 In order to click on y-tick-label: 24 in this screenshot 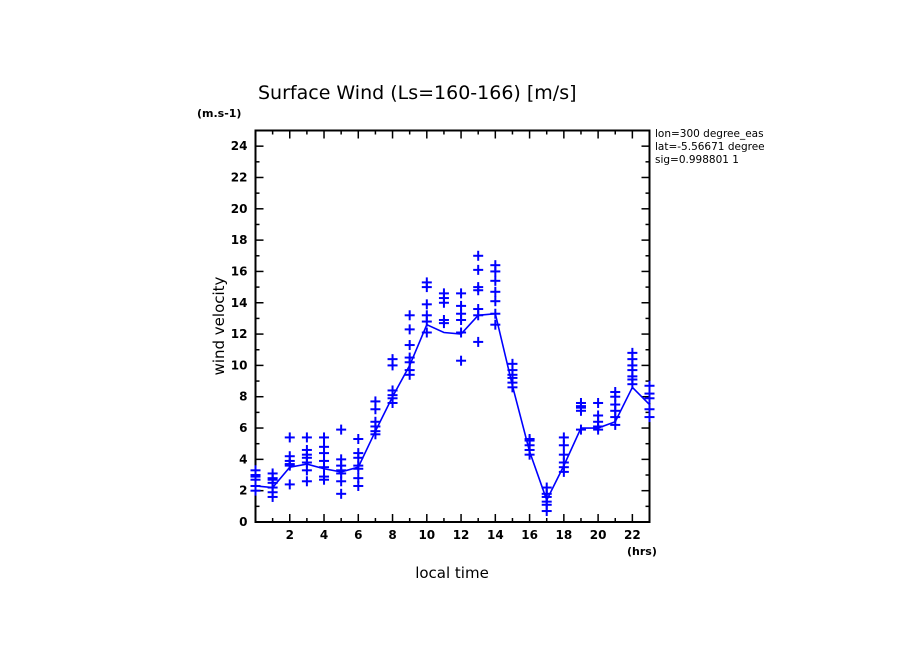, I will do `click(239, 146)`.